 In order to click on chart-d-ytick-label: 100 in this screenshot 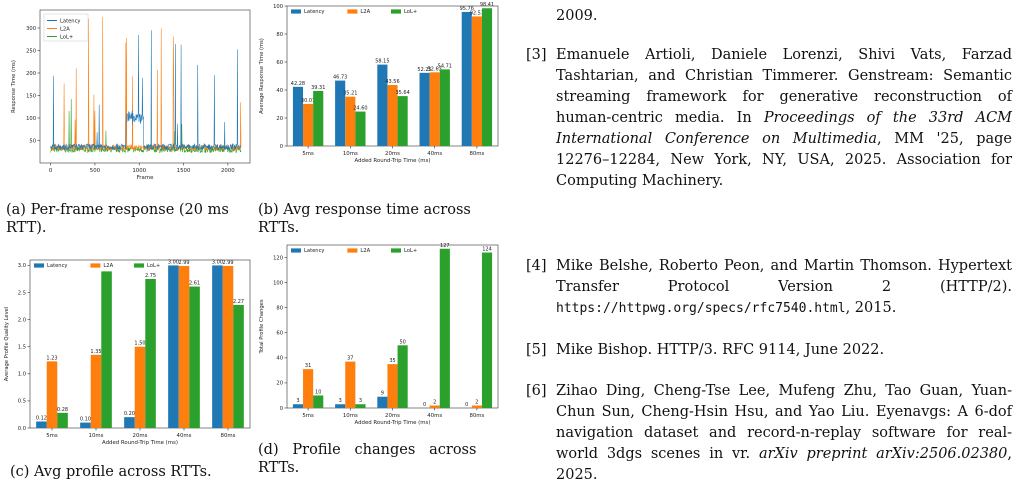, I will do `click(278, 283)`.